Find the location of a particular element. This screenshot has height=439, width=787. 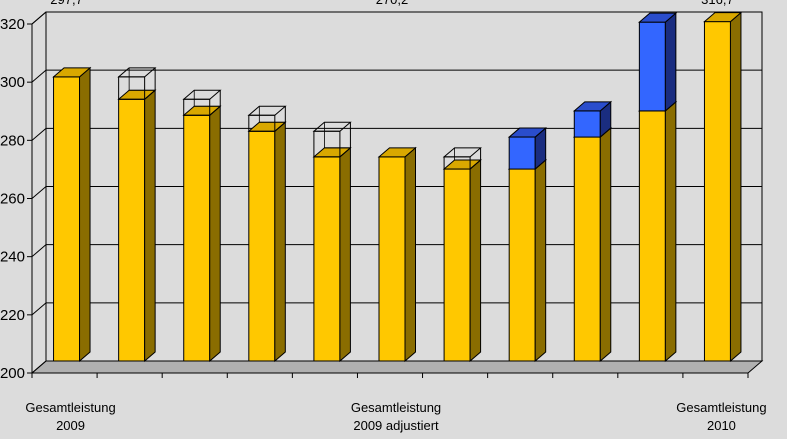

bar-2-series2-back is located at coordinates (207, 98).